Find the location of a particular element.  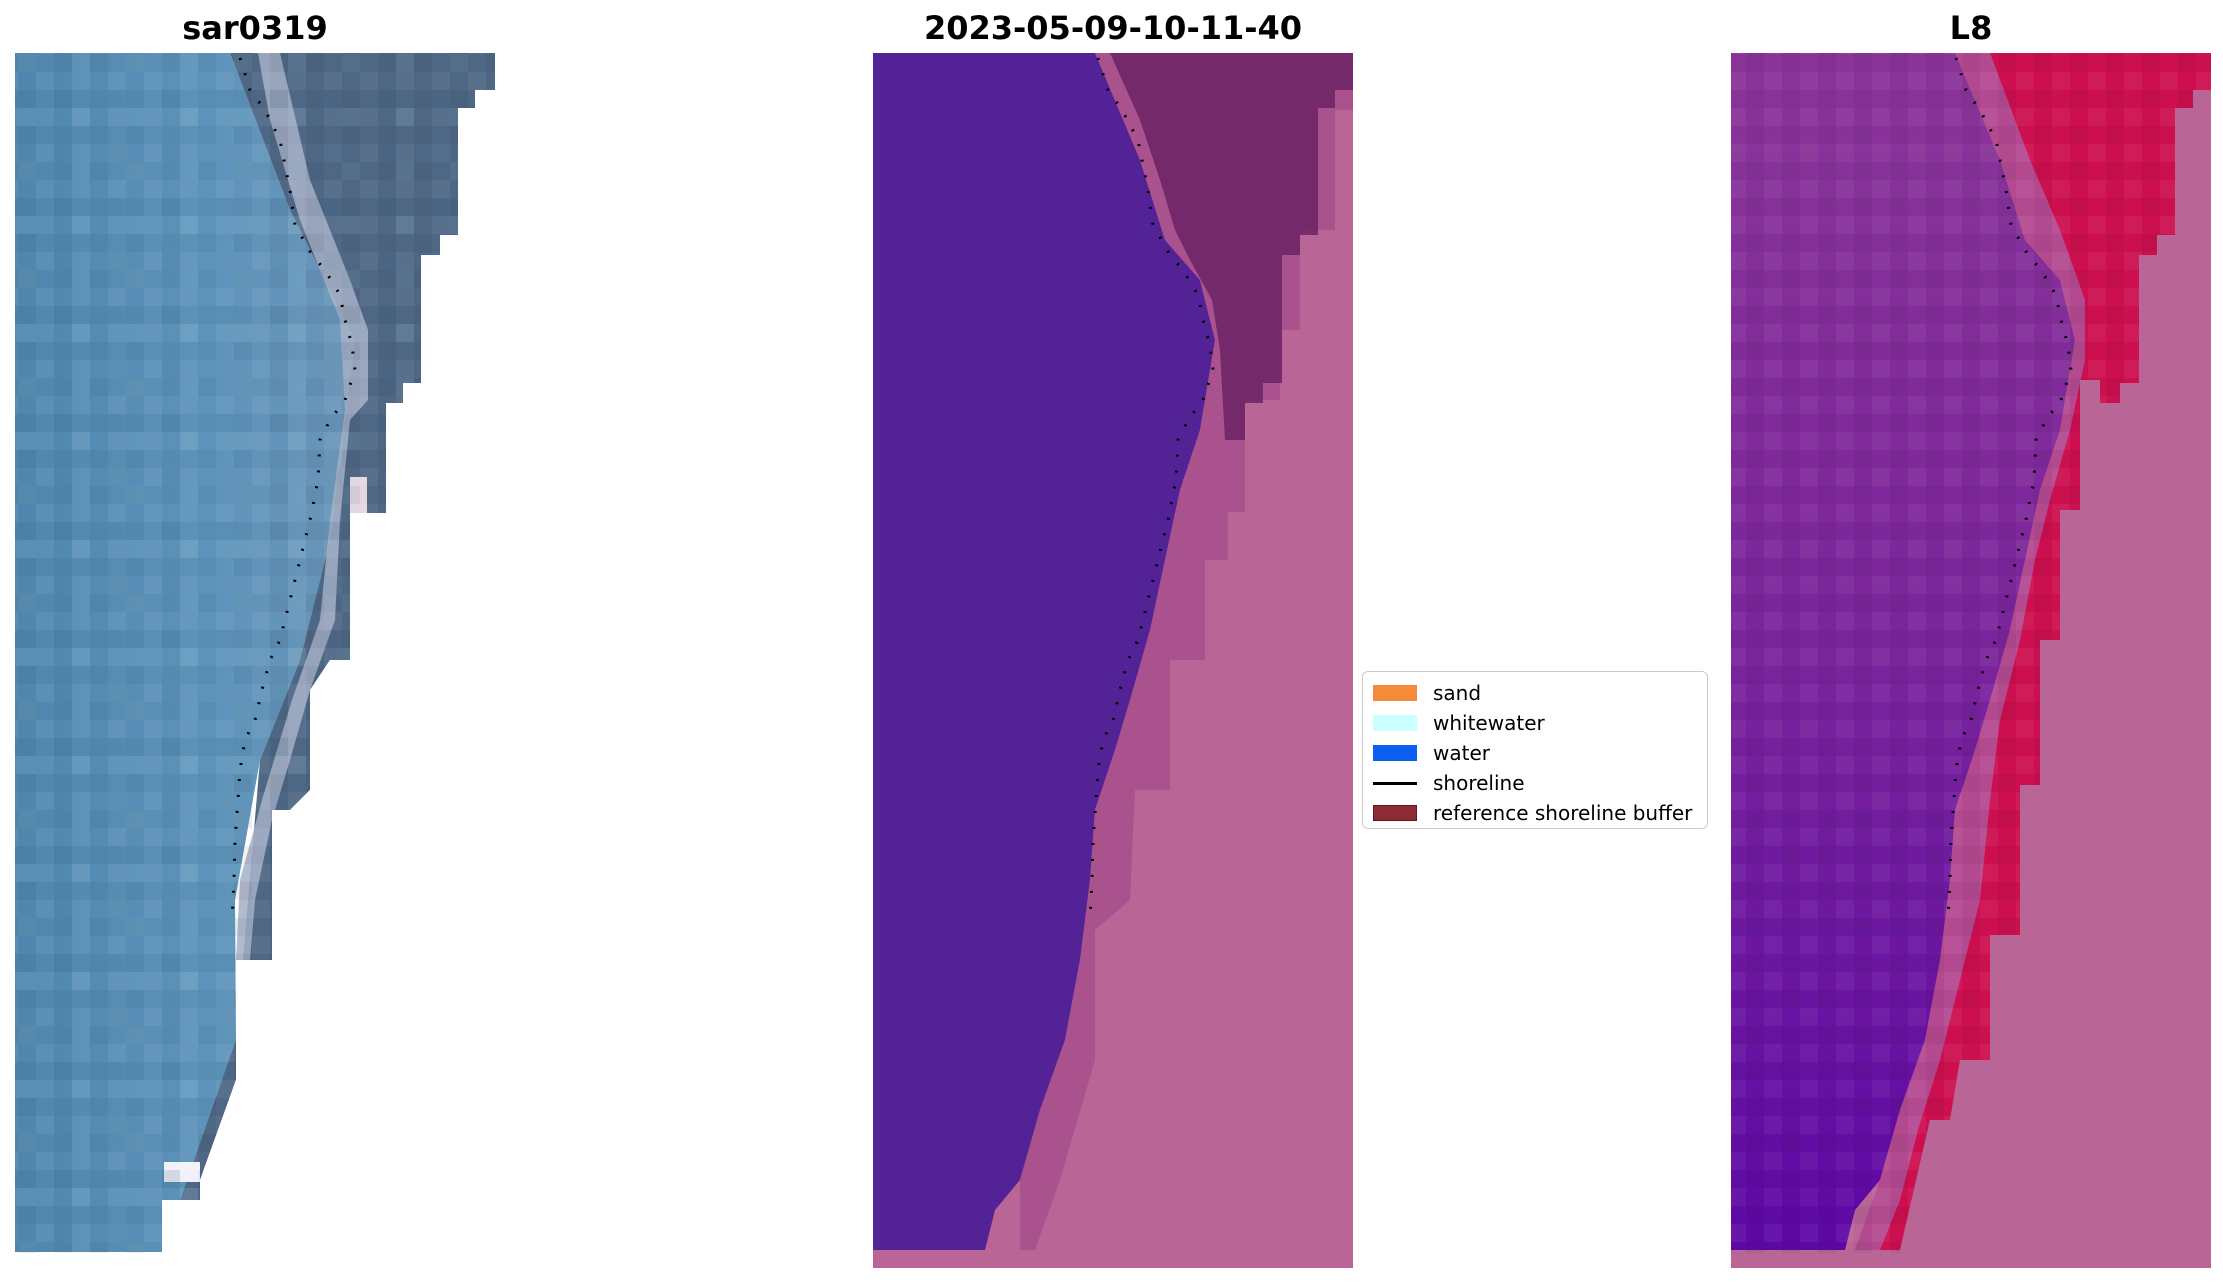

legend-item-shoreline: shoreline is located at coordinates (1535, 783).